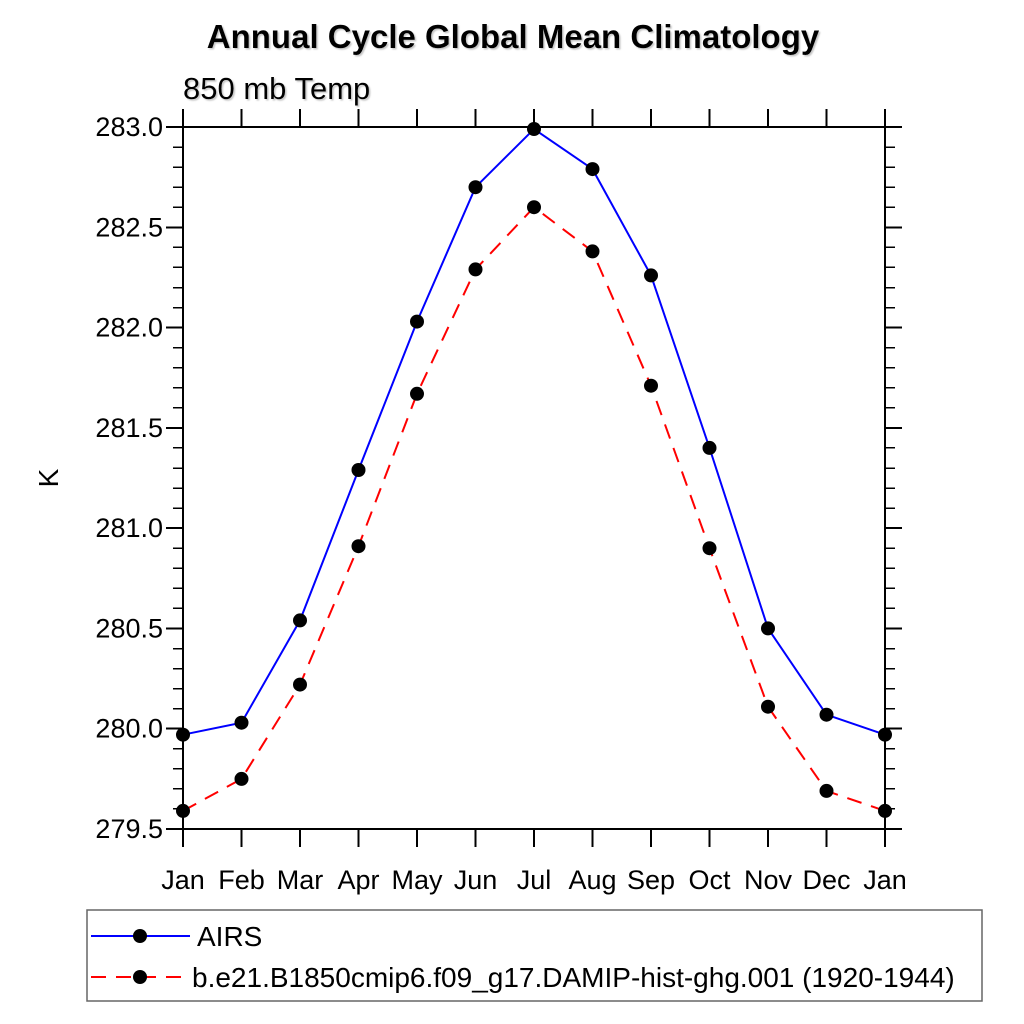 This screenshot has width=1024, height=1024. I want to click on x-tick-label: Jul, so click(534, 880).